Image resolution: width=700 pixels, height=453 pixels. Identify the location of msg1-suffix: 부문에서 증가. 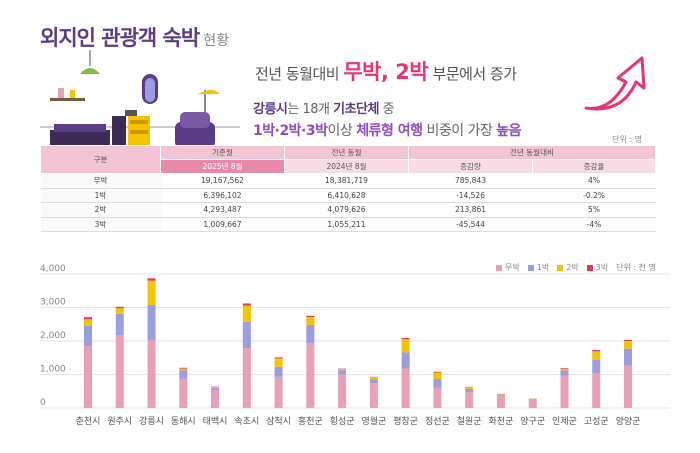
(475, 74).